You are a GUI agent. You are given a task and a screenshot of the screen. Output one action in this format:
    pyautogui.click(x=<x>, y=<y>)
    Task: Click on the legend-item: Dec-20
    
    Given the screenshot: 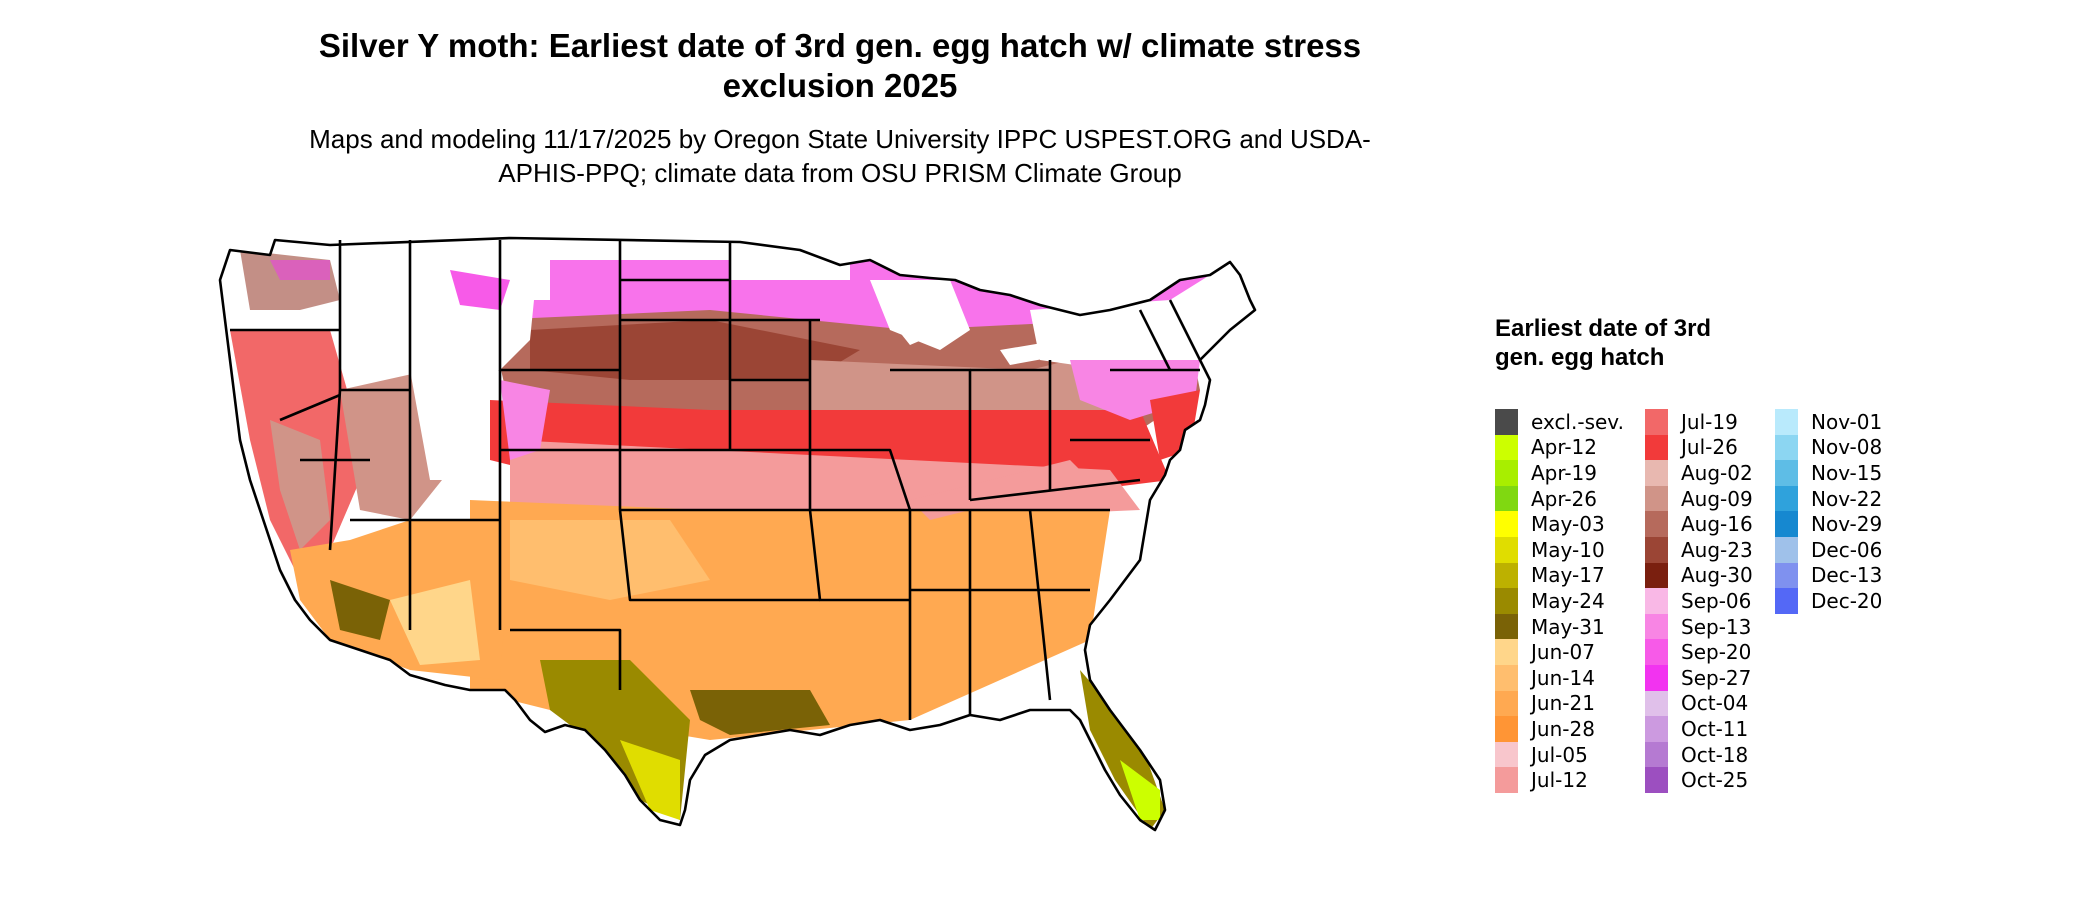 What is the action you would take?
    pyautogui.click(x=1828, y=601)
    